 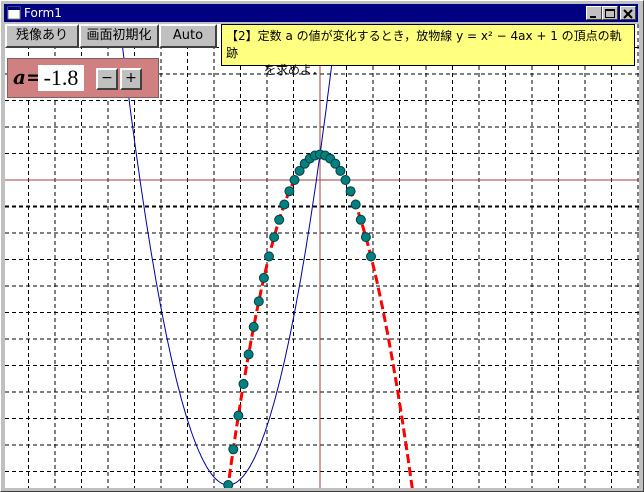 What do you see at coordinates (107, 79) in the screenshot?
I see `decrement-button: −` at bounding box center [107, 79].